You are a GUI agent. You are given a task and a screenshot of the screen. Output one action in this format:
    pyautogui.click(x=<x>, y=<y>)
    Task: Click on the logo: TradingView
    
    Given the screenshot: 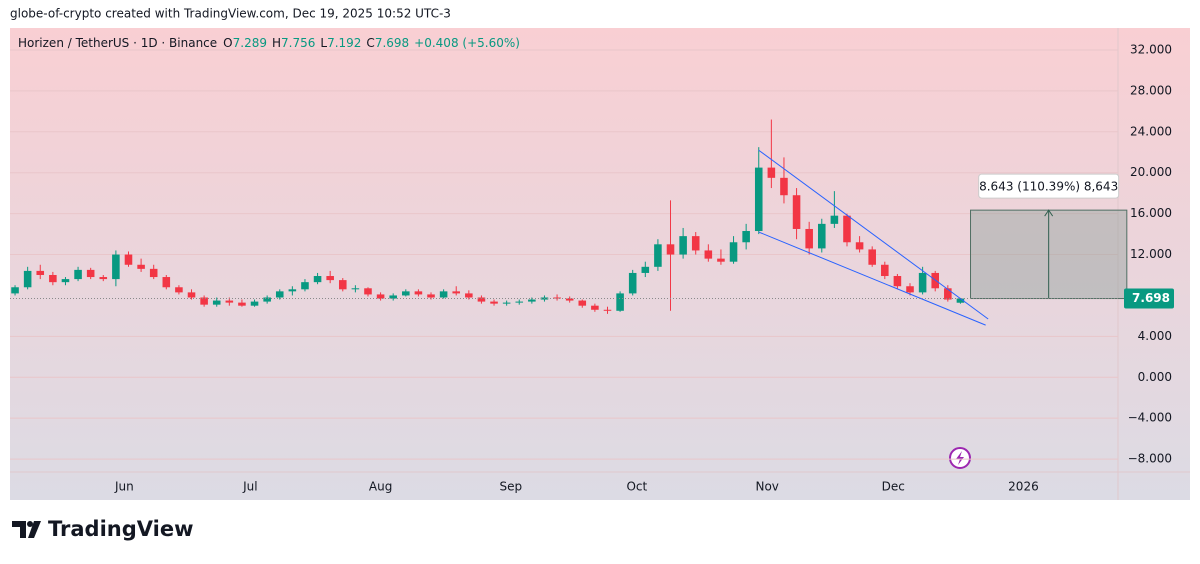 What is the action you would take?
    pyautogui.click(x=102, y=529)
    